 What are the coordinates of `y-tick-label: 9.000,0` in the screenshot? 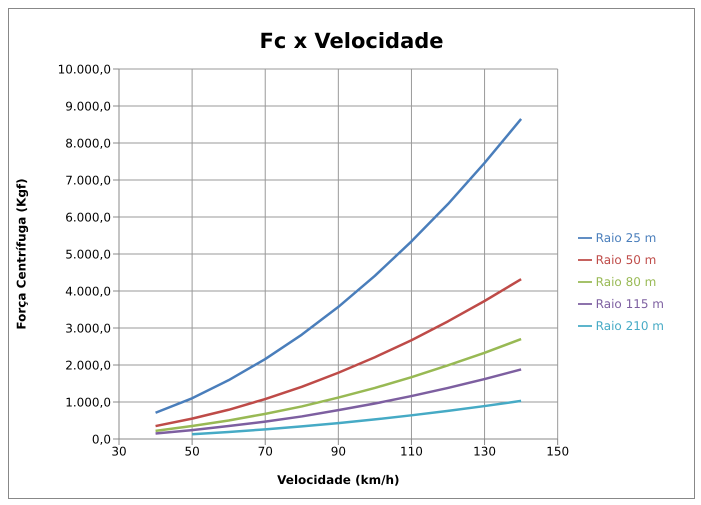 It's located at (88, 106).